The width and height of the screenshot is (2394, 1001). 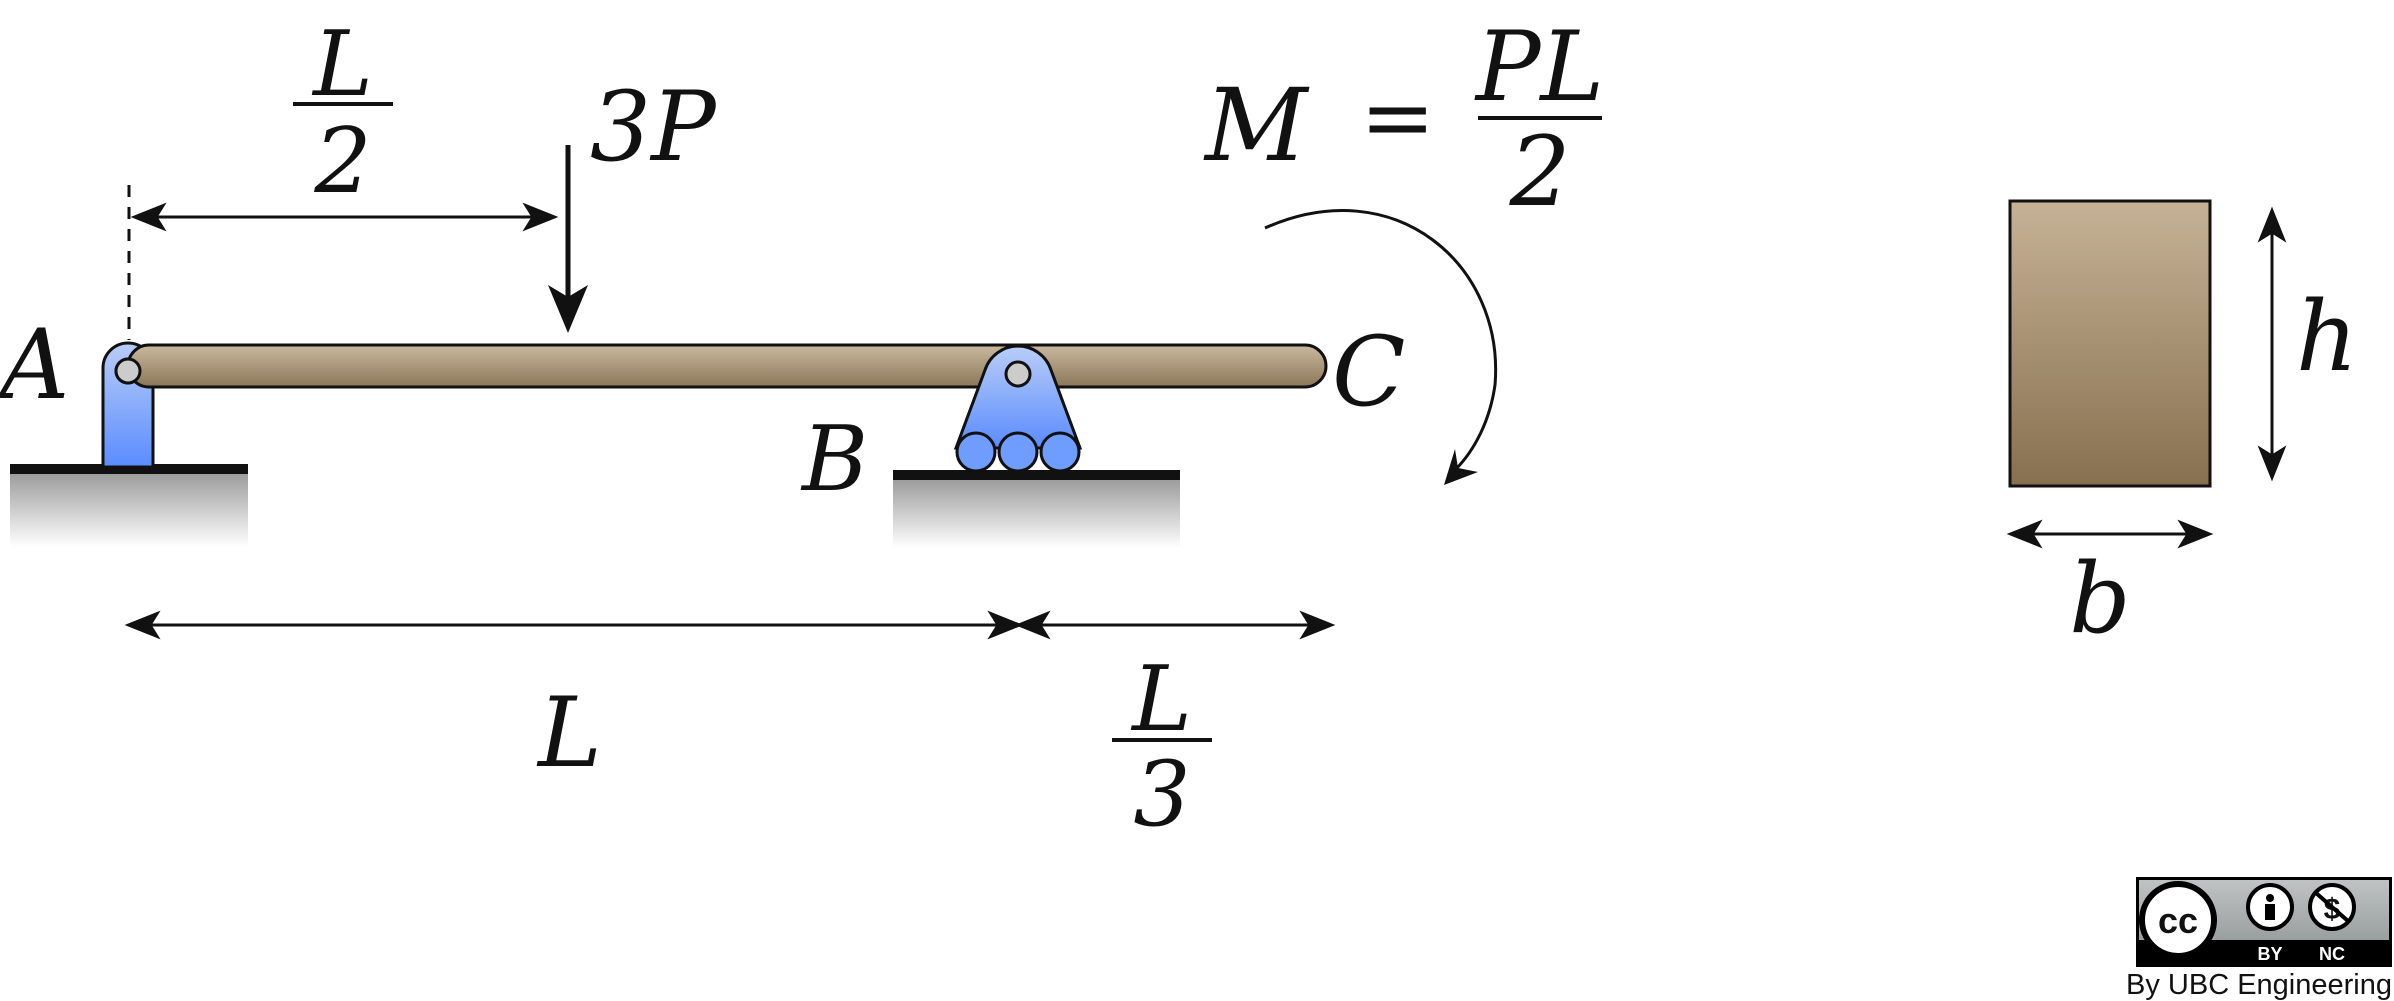 I want to click on ground-a, so click(x=129, y=505).